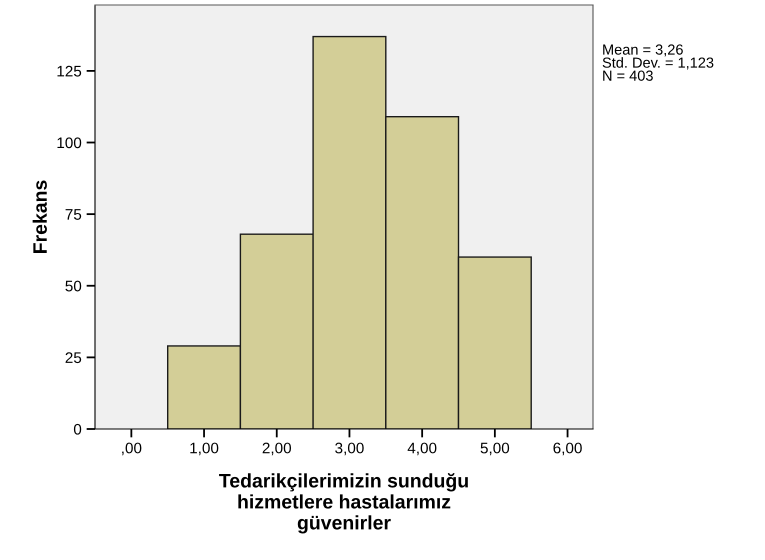  What do you see at coordinates (39, 216) in the screenshot?
I see `y-axis-title: Frekans` at bounding box center [39, 216].